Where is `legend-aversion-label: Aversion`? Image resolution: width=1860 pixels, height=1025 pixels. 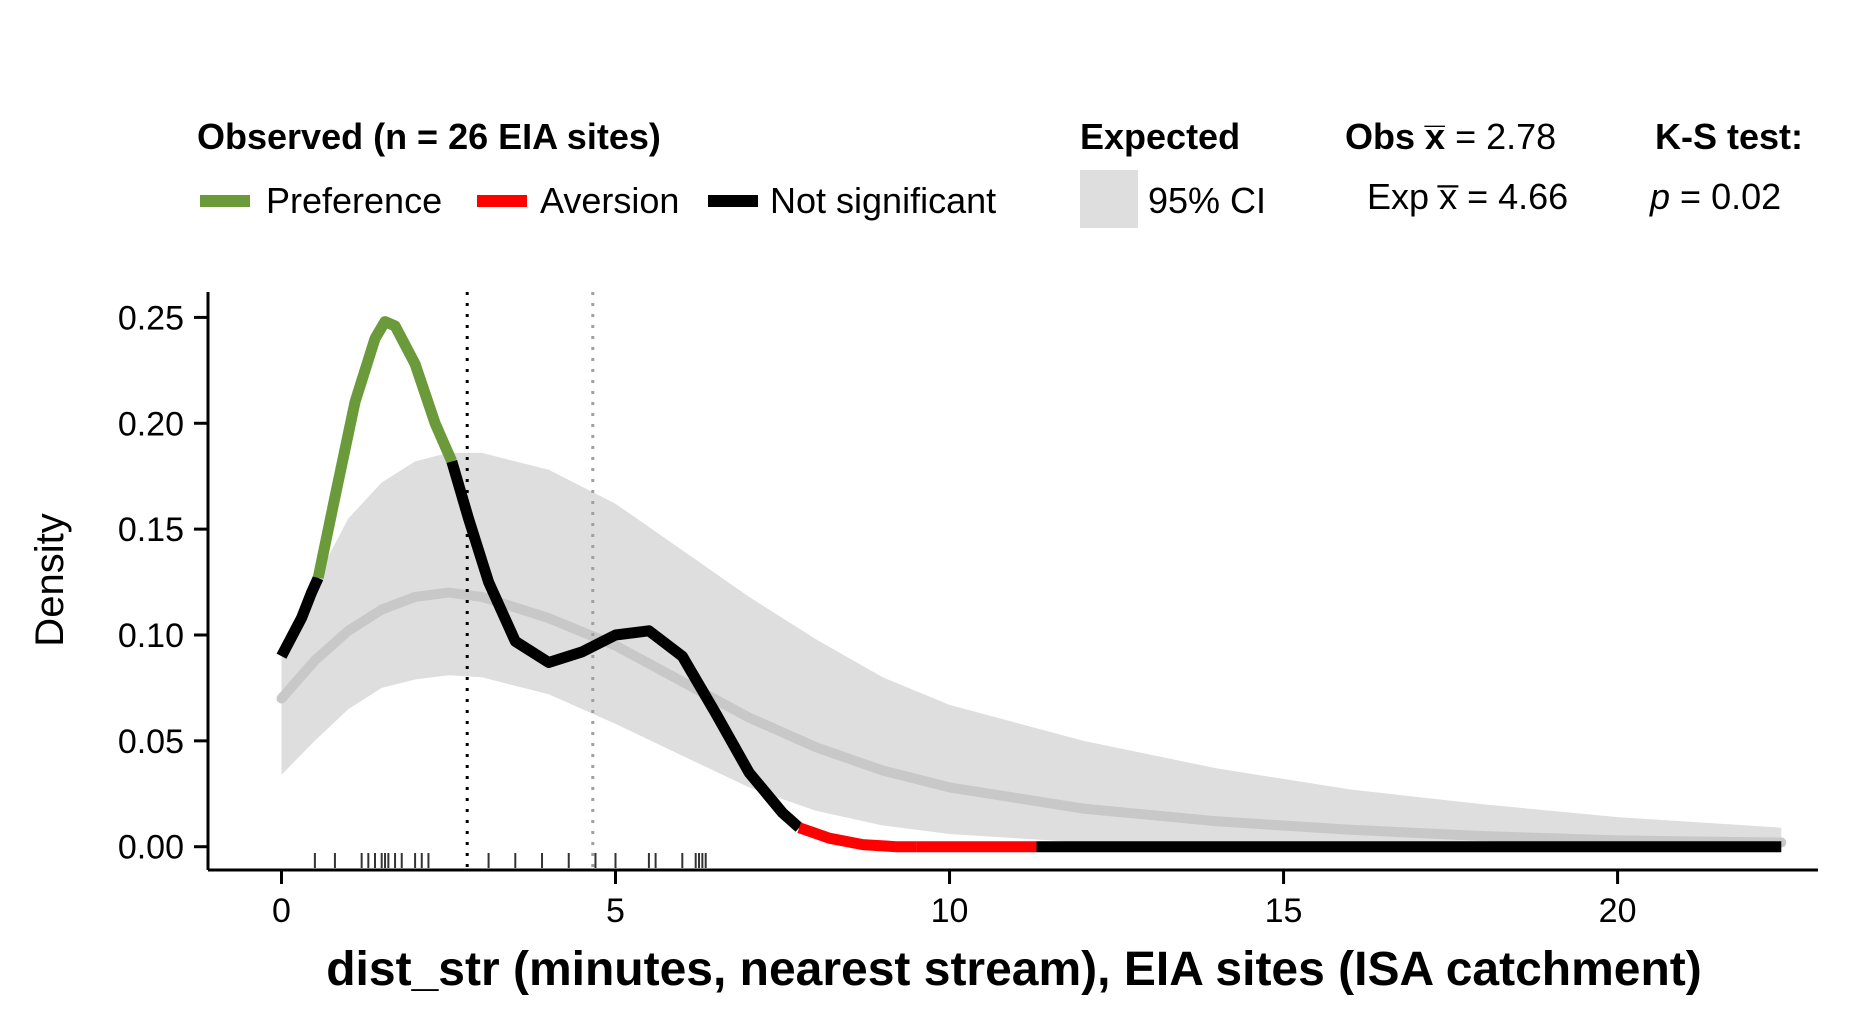
legend-aversion-label: Aversion is located at coordinates (609, 200).